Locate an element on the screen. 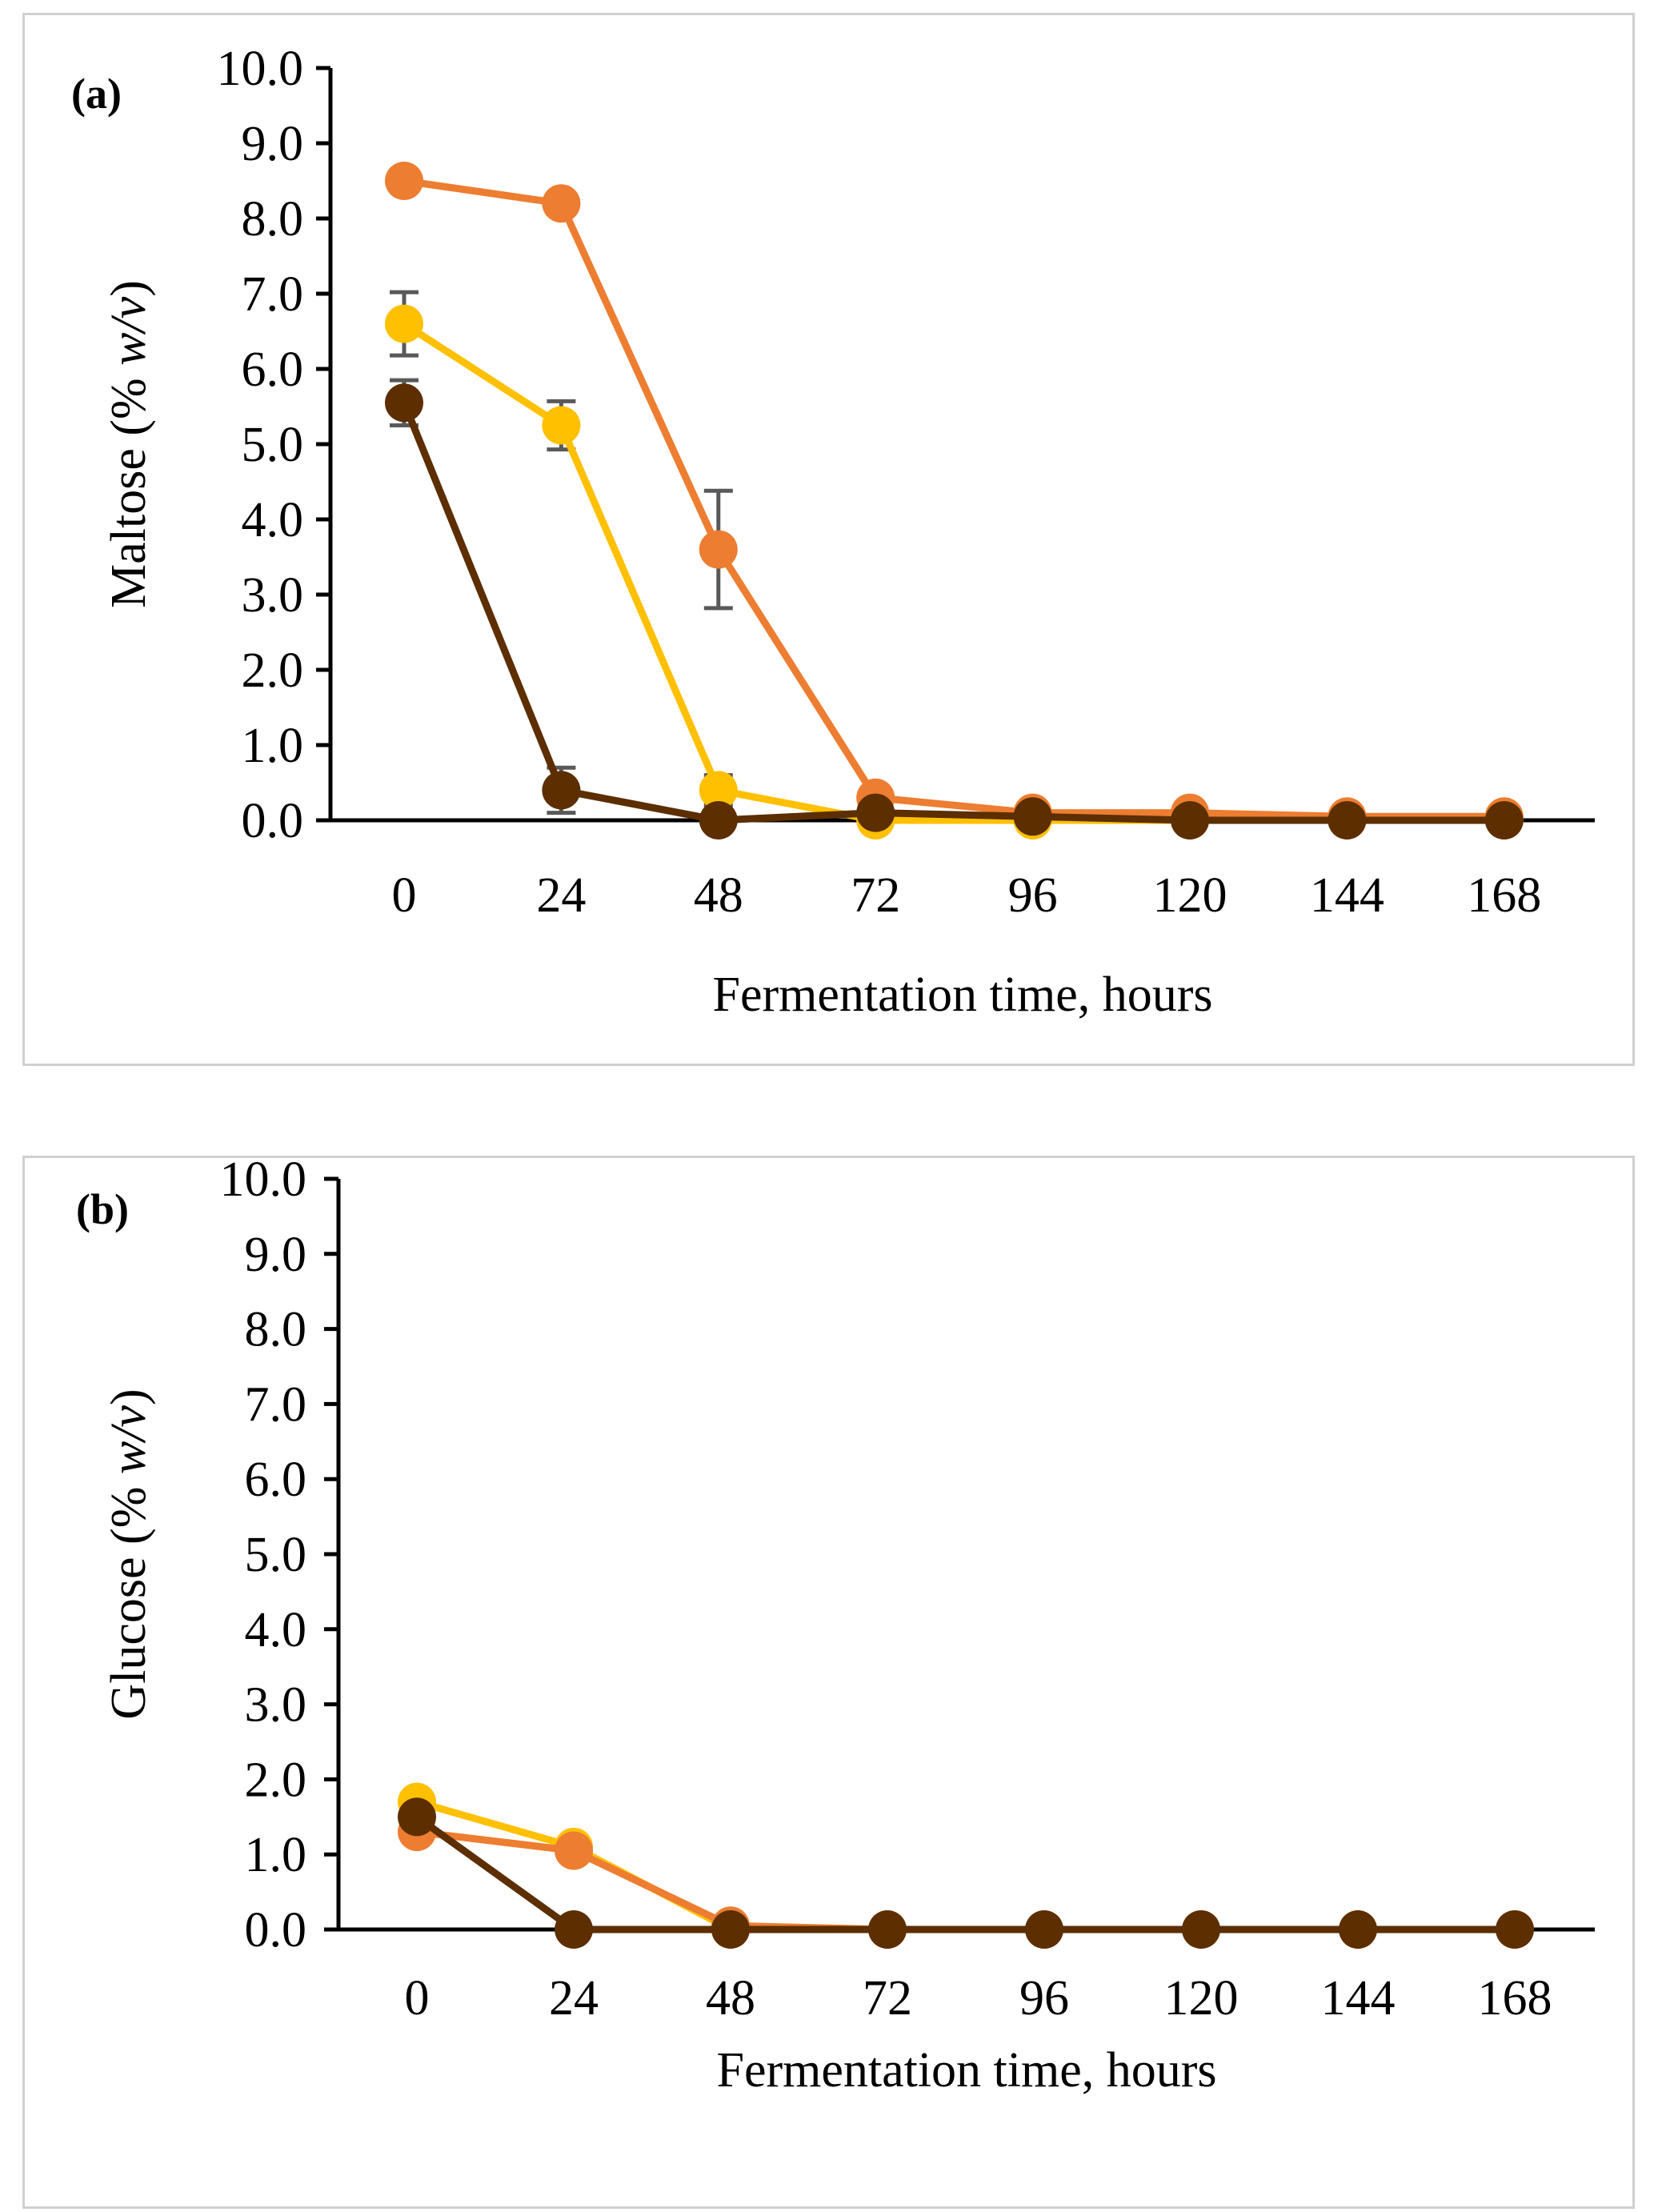  y-axis-title: Maltose (% w/v) is located at coordinates (129, 444).